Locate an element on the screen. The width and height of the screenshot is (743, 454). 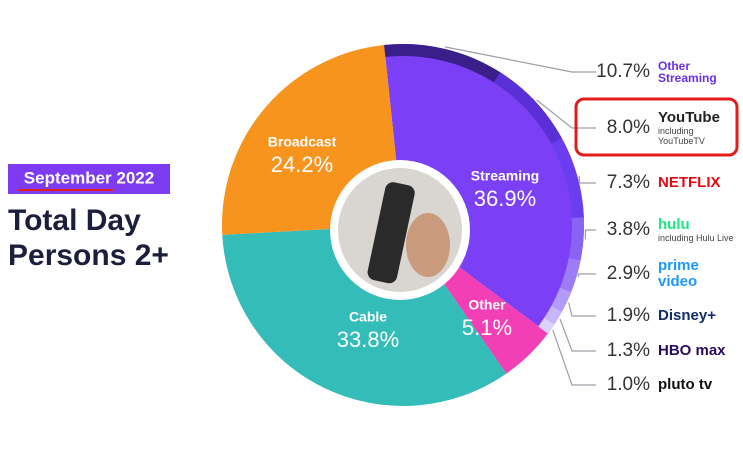
service-name: prime video is located at coordinates (699, 274).